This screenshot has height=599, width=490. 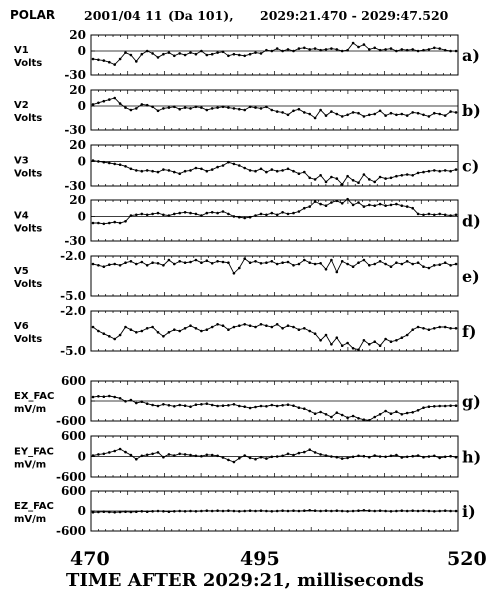 What do you see at coordinates (247, 220) in the screenshot?
I see `panel-v4: 20 0 -30 V4 Volts d)` at bounding box center [247, 220].